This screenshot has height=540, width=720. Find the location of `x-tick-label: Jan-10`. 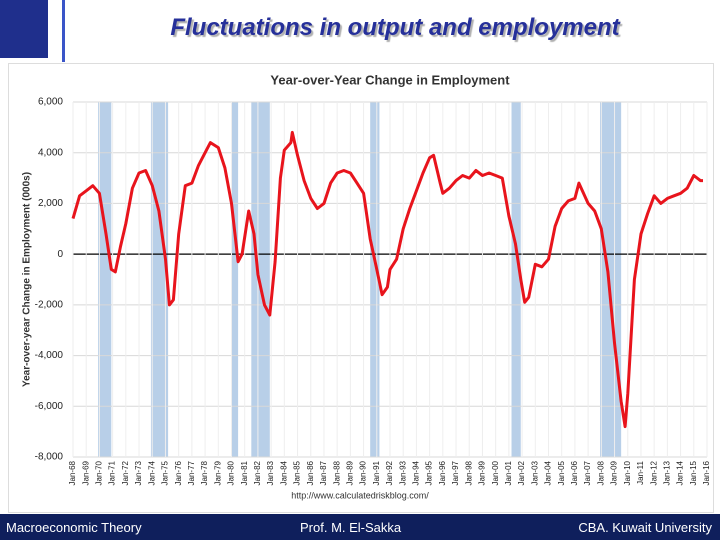

x-tick-label: Jan-10 is located at coordinates (627, 472).